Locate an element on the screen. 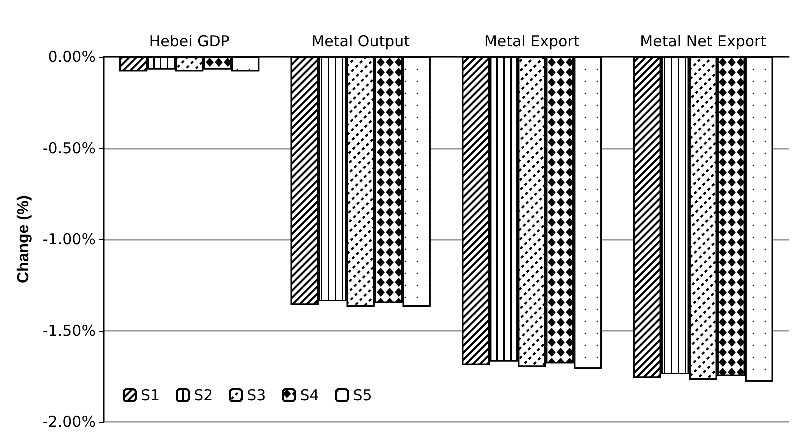 This screenshot has height=438, width=807. x-tick-label: Metal Net Export is located at coordinates (703, 41).